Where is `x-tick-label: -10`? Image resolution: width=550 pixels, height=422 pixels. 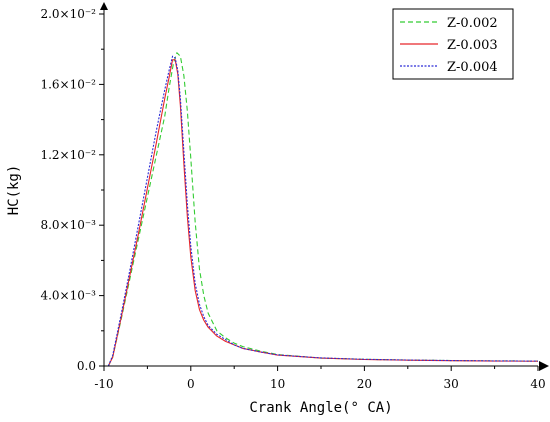
x-tick-label: -10 is located at coordinates (103, 384).